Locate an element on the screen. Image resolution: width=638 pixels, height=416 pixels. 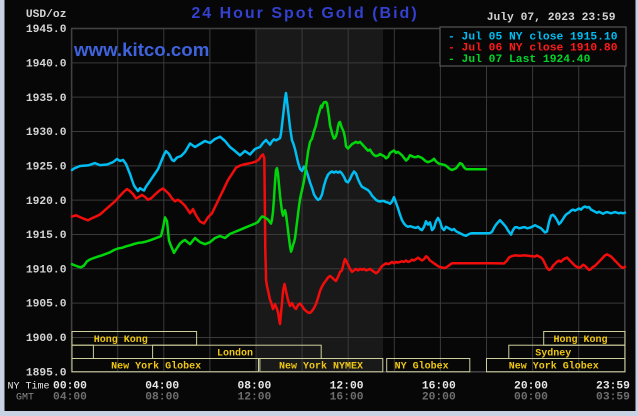
svg-text: July 07, 2023 23:59 is located at coordinates (551, 18).